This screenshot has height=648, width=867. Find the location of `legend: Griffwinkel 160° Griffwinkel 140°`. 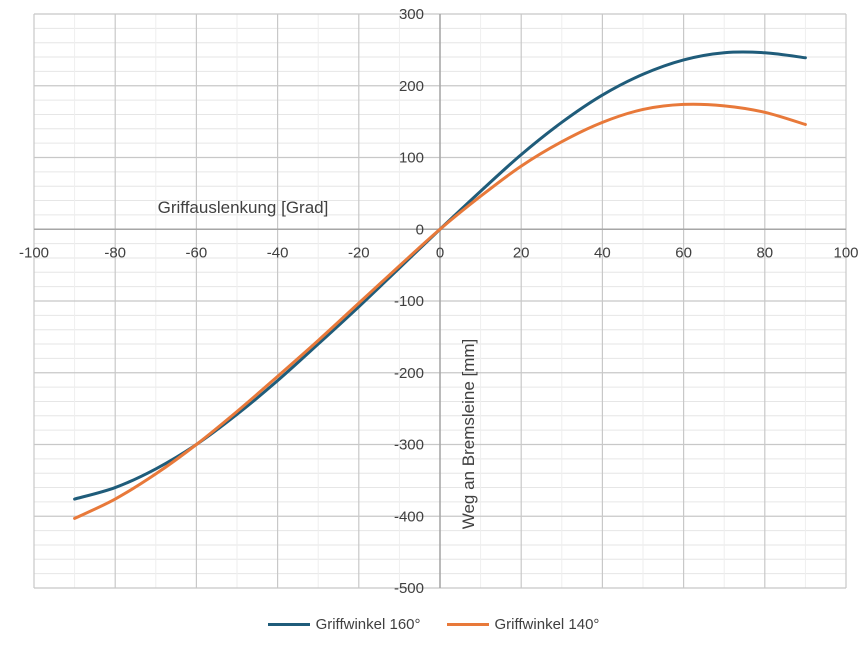

legend: Griffwinkel 160° Griffwinkel 140° is located at coordinates (433, 624).